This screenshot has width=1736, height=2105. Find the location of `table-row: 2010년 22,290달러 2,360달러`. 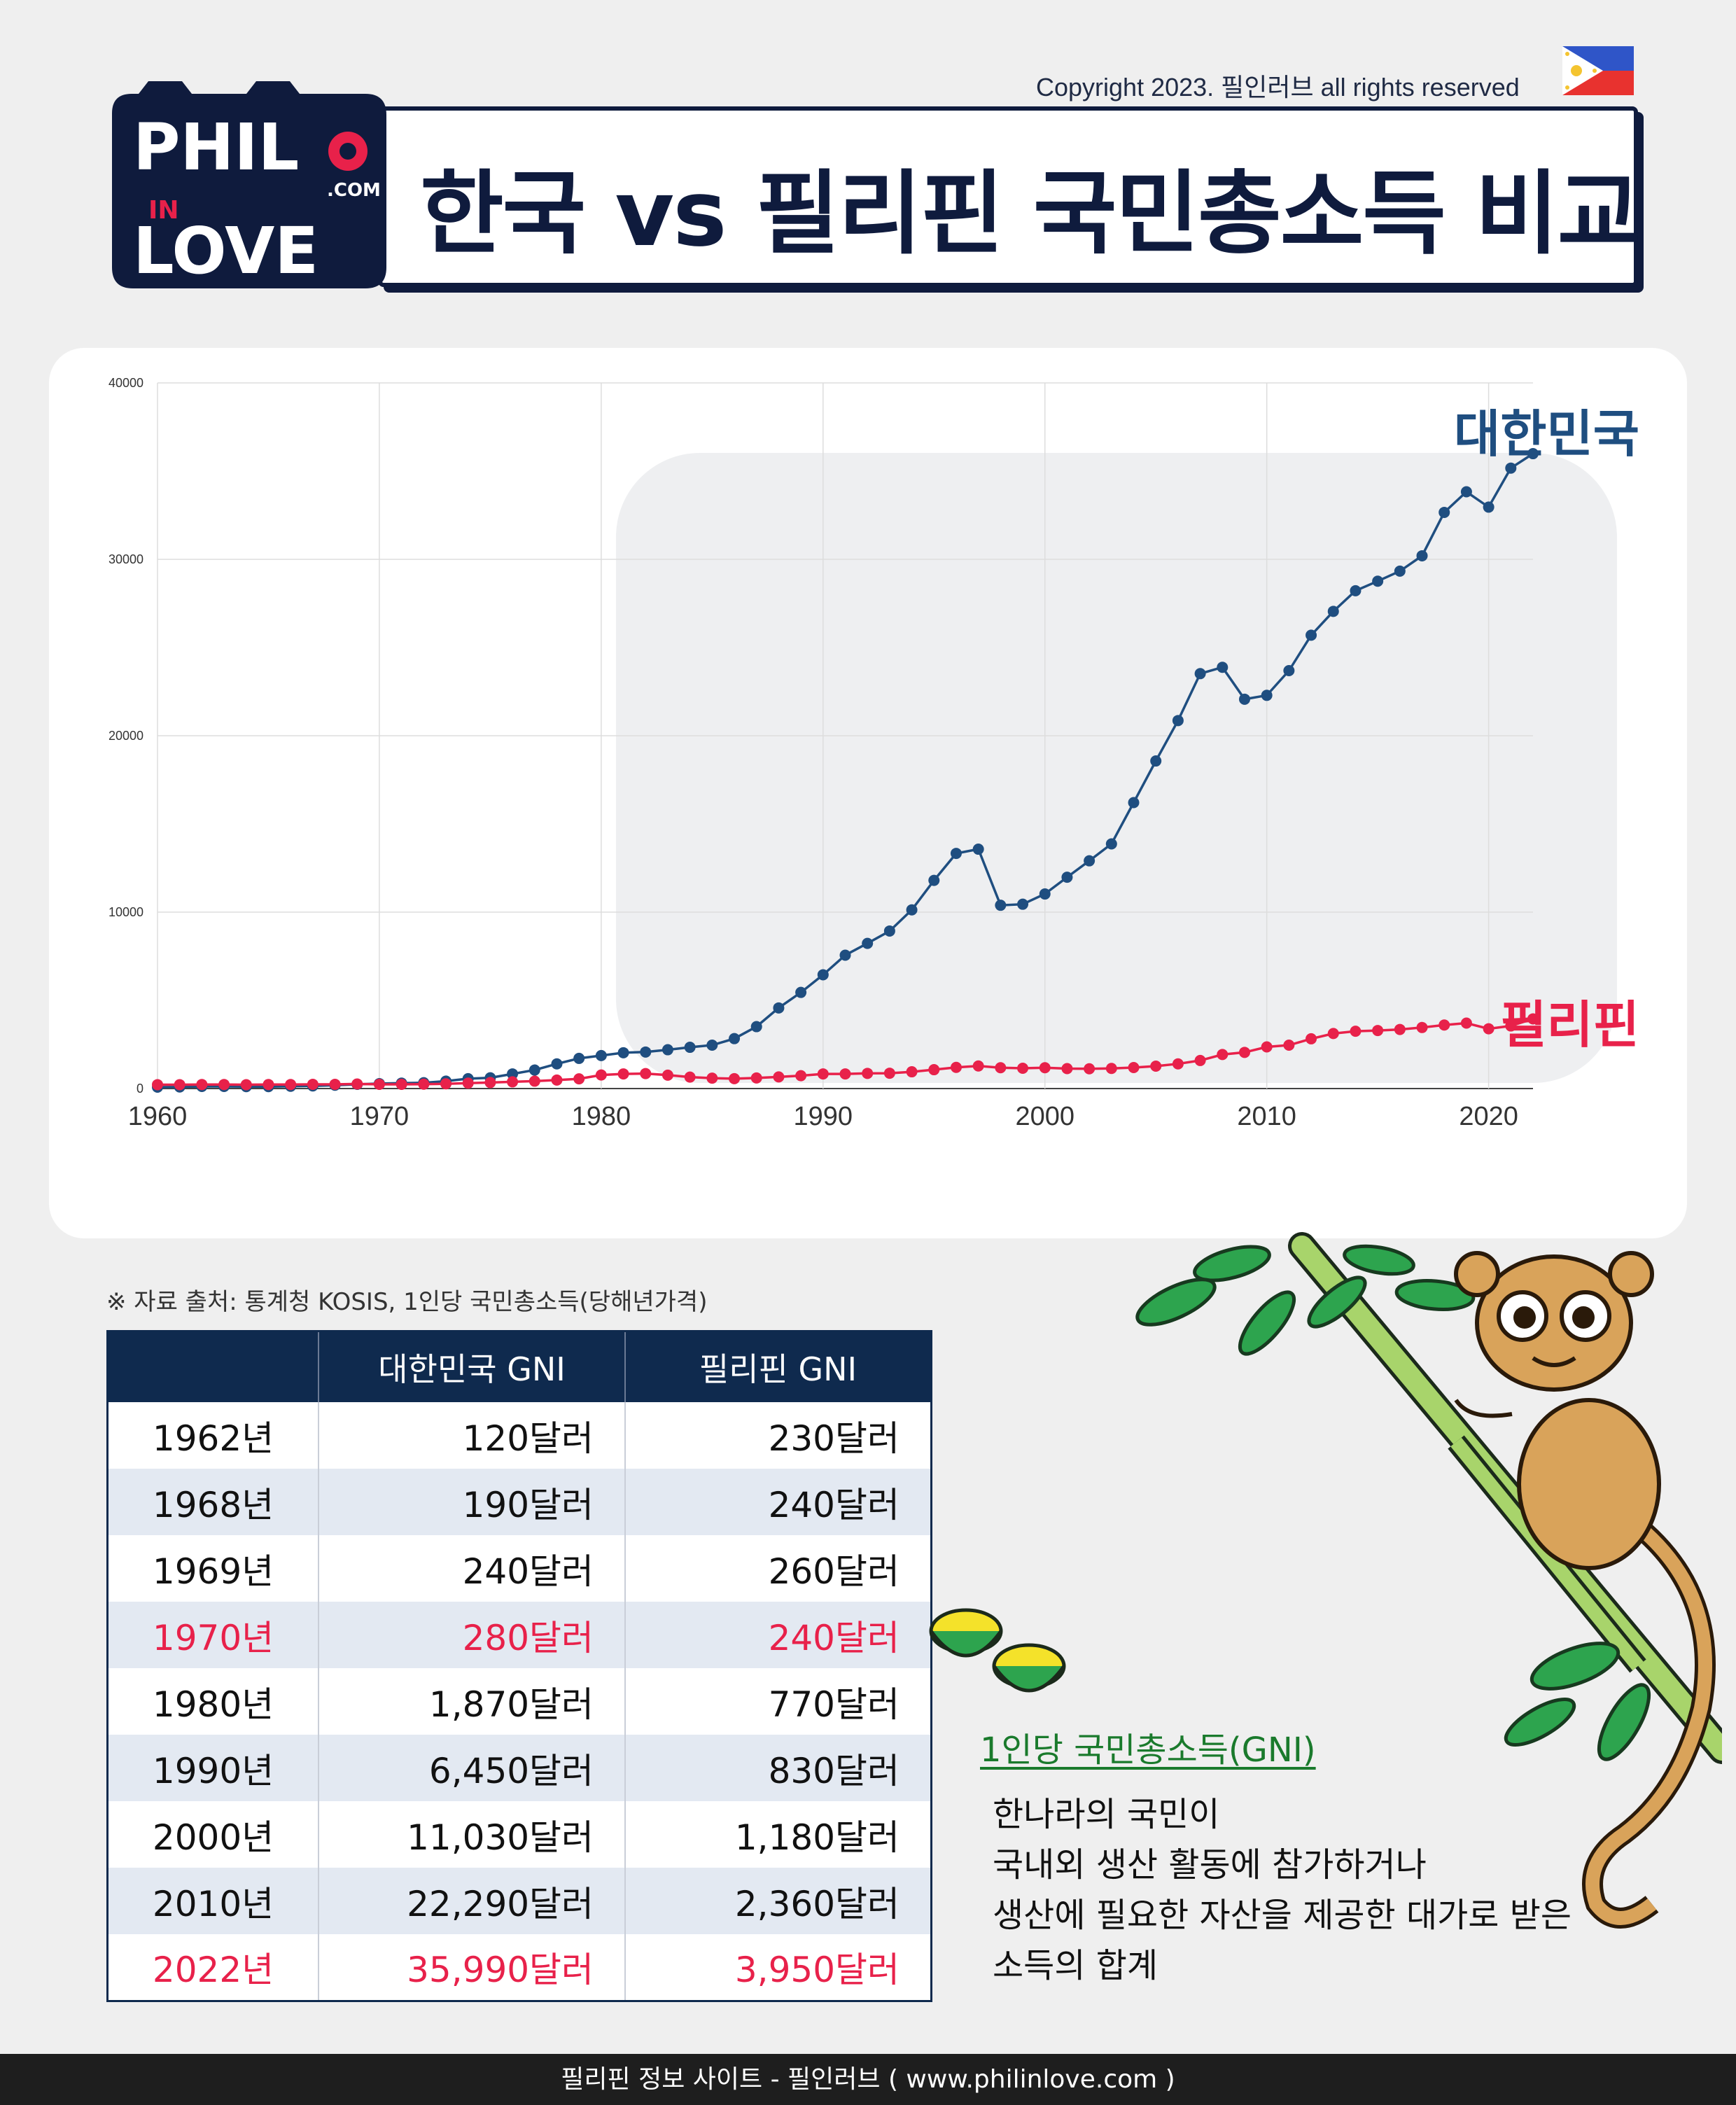

table-row: 2010년 22,290달러 2,360달러 is located at coordinates (519, 1901).